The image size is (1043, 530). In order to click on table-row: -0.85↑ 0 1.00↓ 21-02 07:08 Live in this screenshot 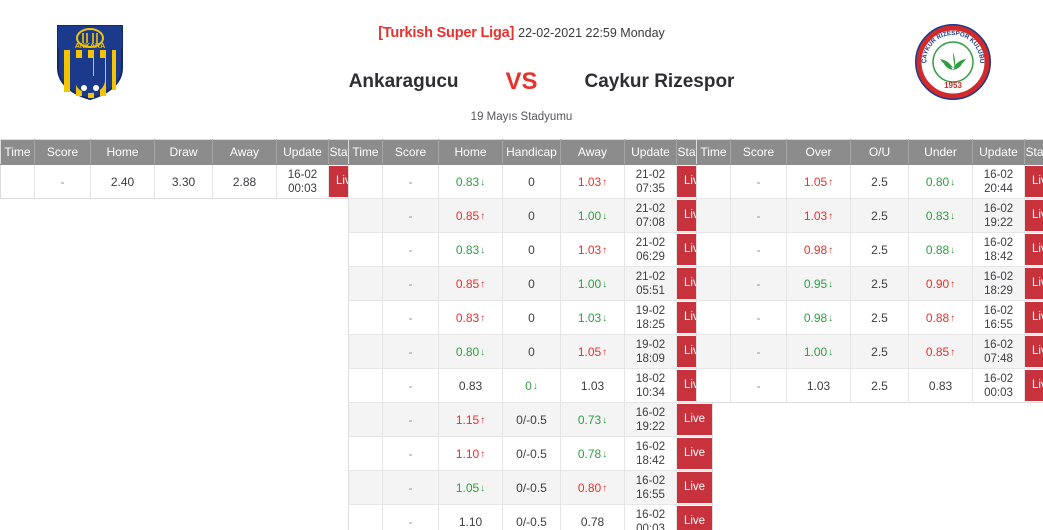, I will do `click(530, 215)`.